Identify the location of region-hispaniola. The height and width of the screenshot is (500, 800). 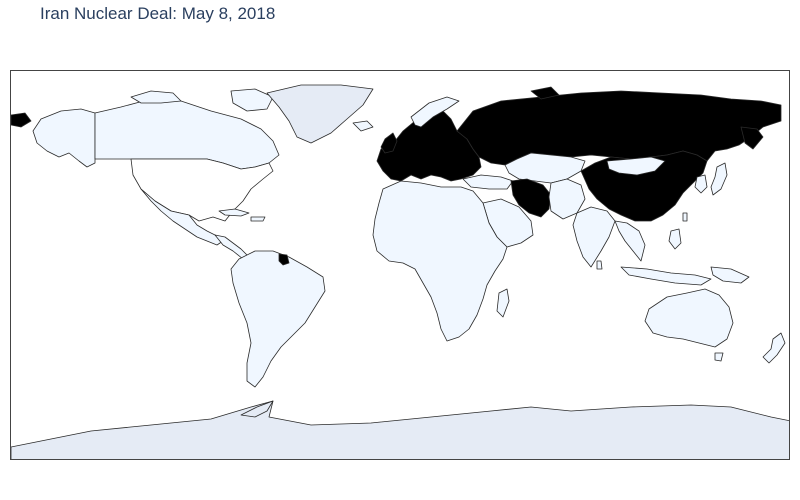
(258, 219).